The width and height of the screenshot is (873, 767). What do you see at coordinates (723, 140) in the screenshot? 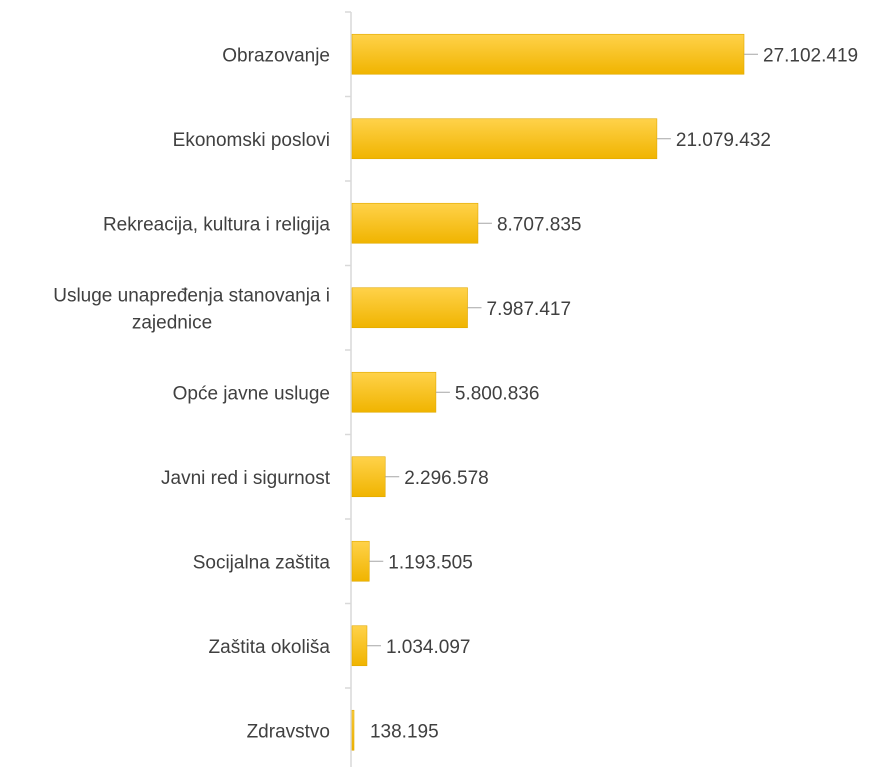
I see `data-label: 21.079.432` at bounding box center [723, 140].